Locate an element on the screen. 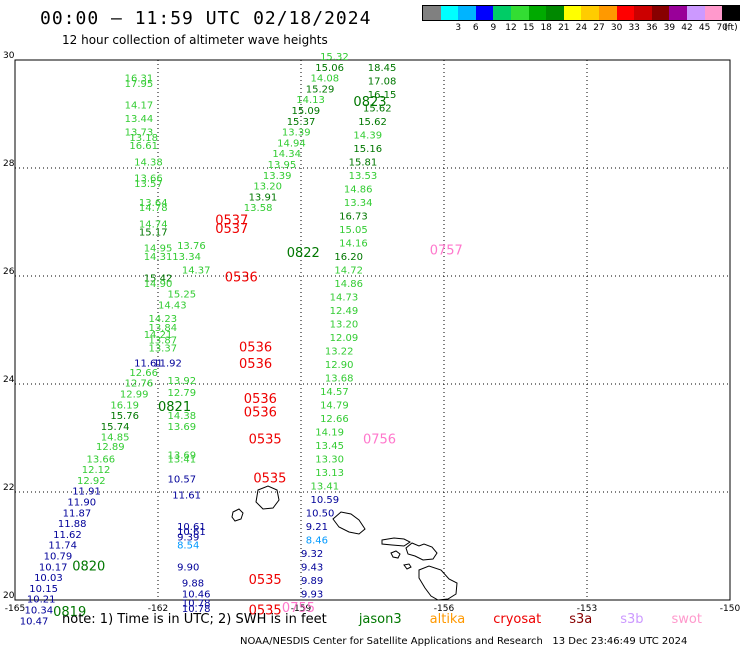 The image size is (740, 650). legend-label: 6 is located at coordinates (475, 28).